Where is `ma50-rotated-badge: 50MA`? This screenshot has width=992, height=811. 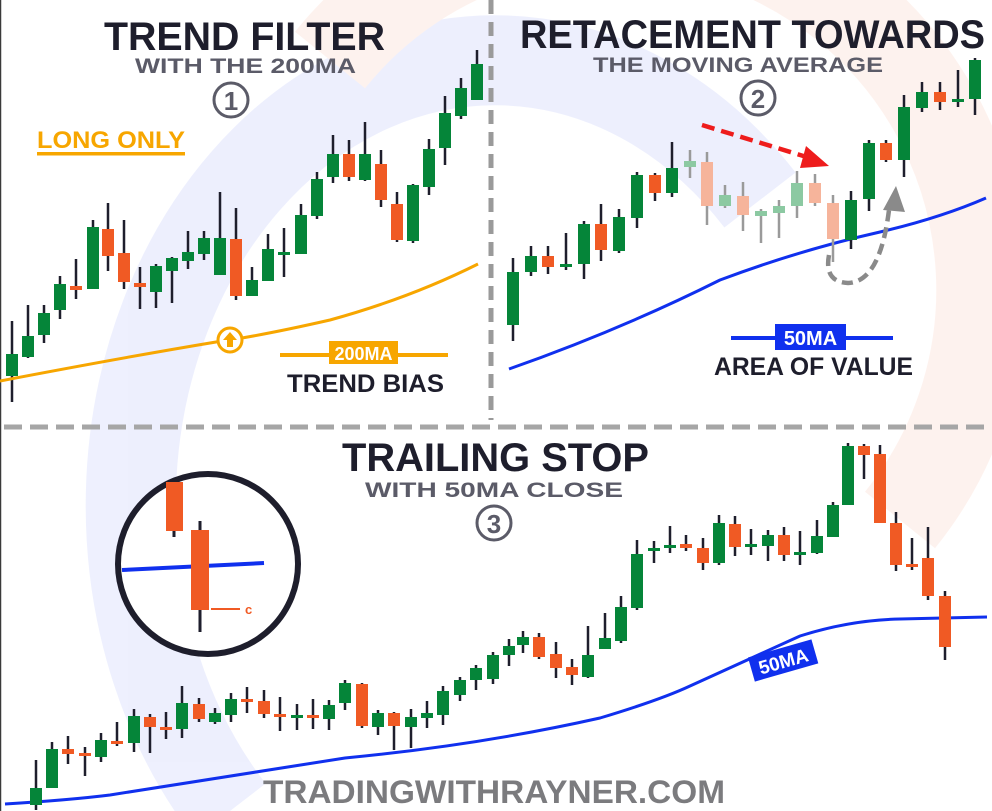 ma50-rotated-badge: 50MA is located at coordinates (783, 660).